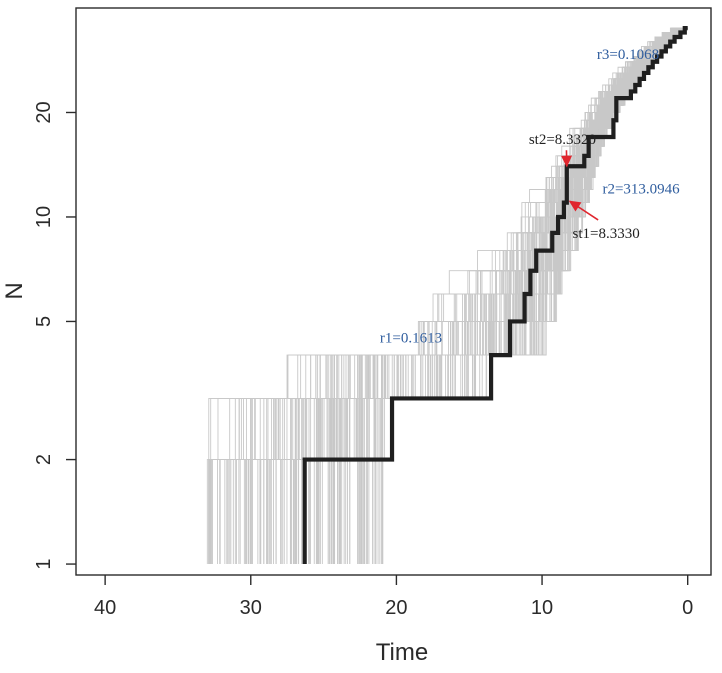  I want to click on y-tick-label: 5, so click(44, 321).